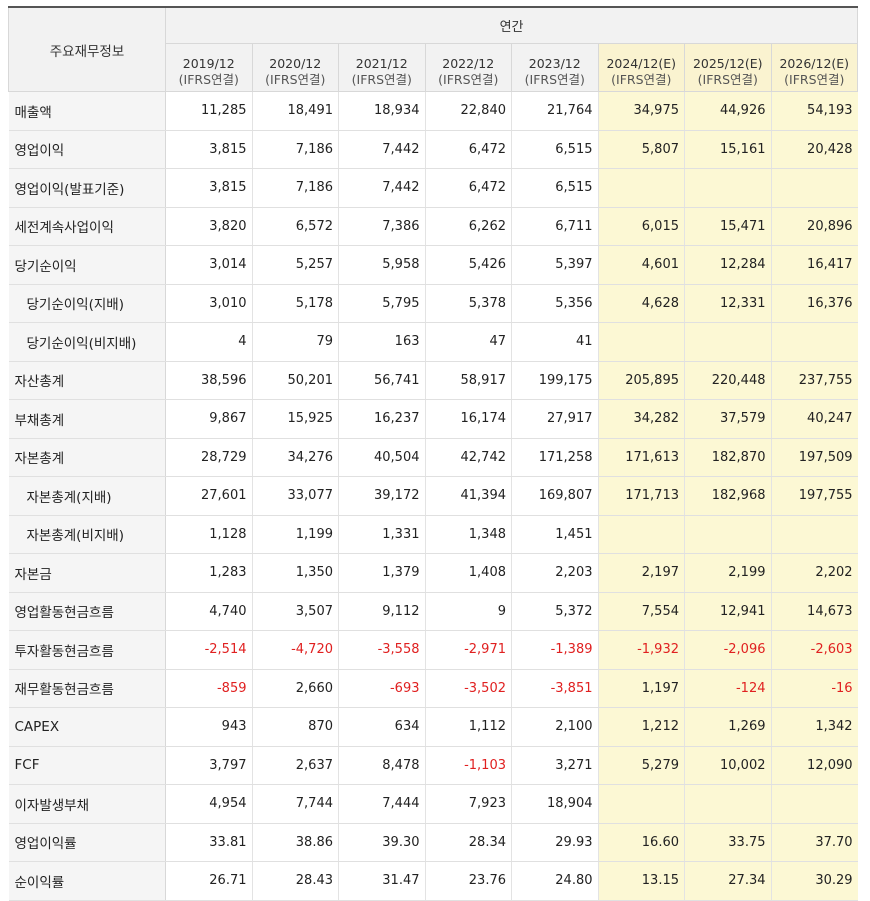  Describe the element at coordinates (382, 342) in the screenshot. I see `value-cell: 163` at that location.